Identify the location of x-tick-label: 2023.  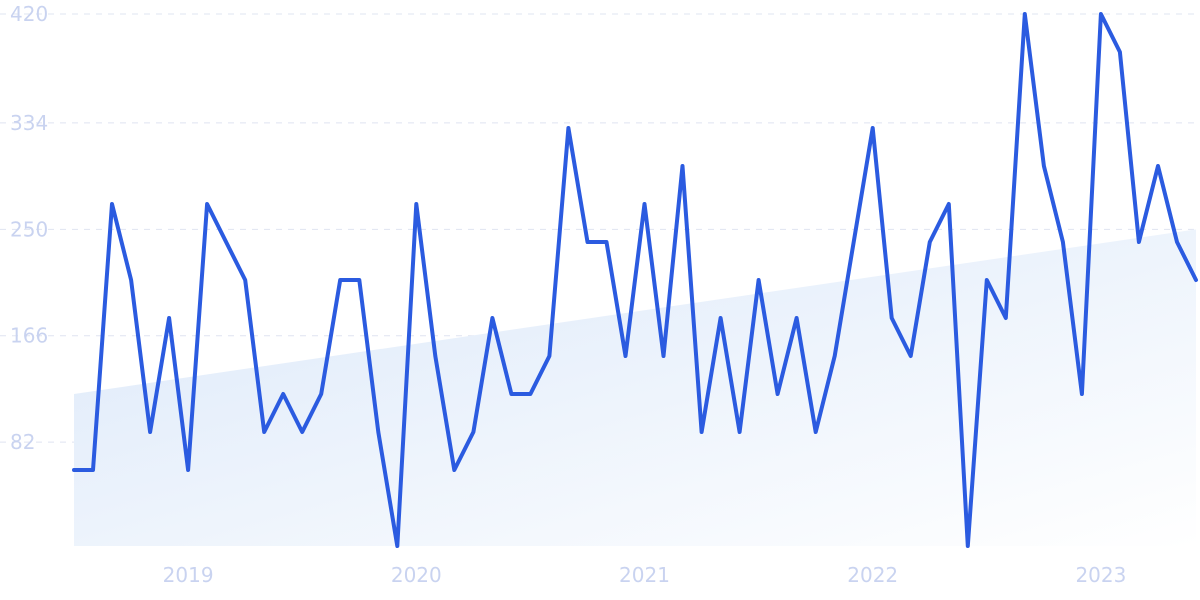
(1100, 575).